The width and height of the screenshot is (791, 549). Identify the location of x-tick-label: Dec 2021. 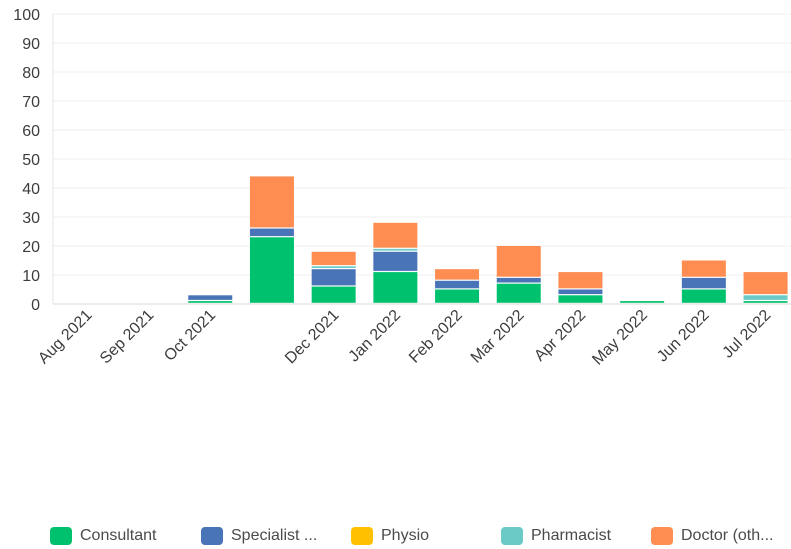
(312, 337).